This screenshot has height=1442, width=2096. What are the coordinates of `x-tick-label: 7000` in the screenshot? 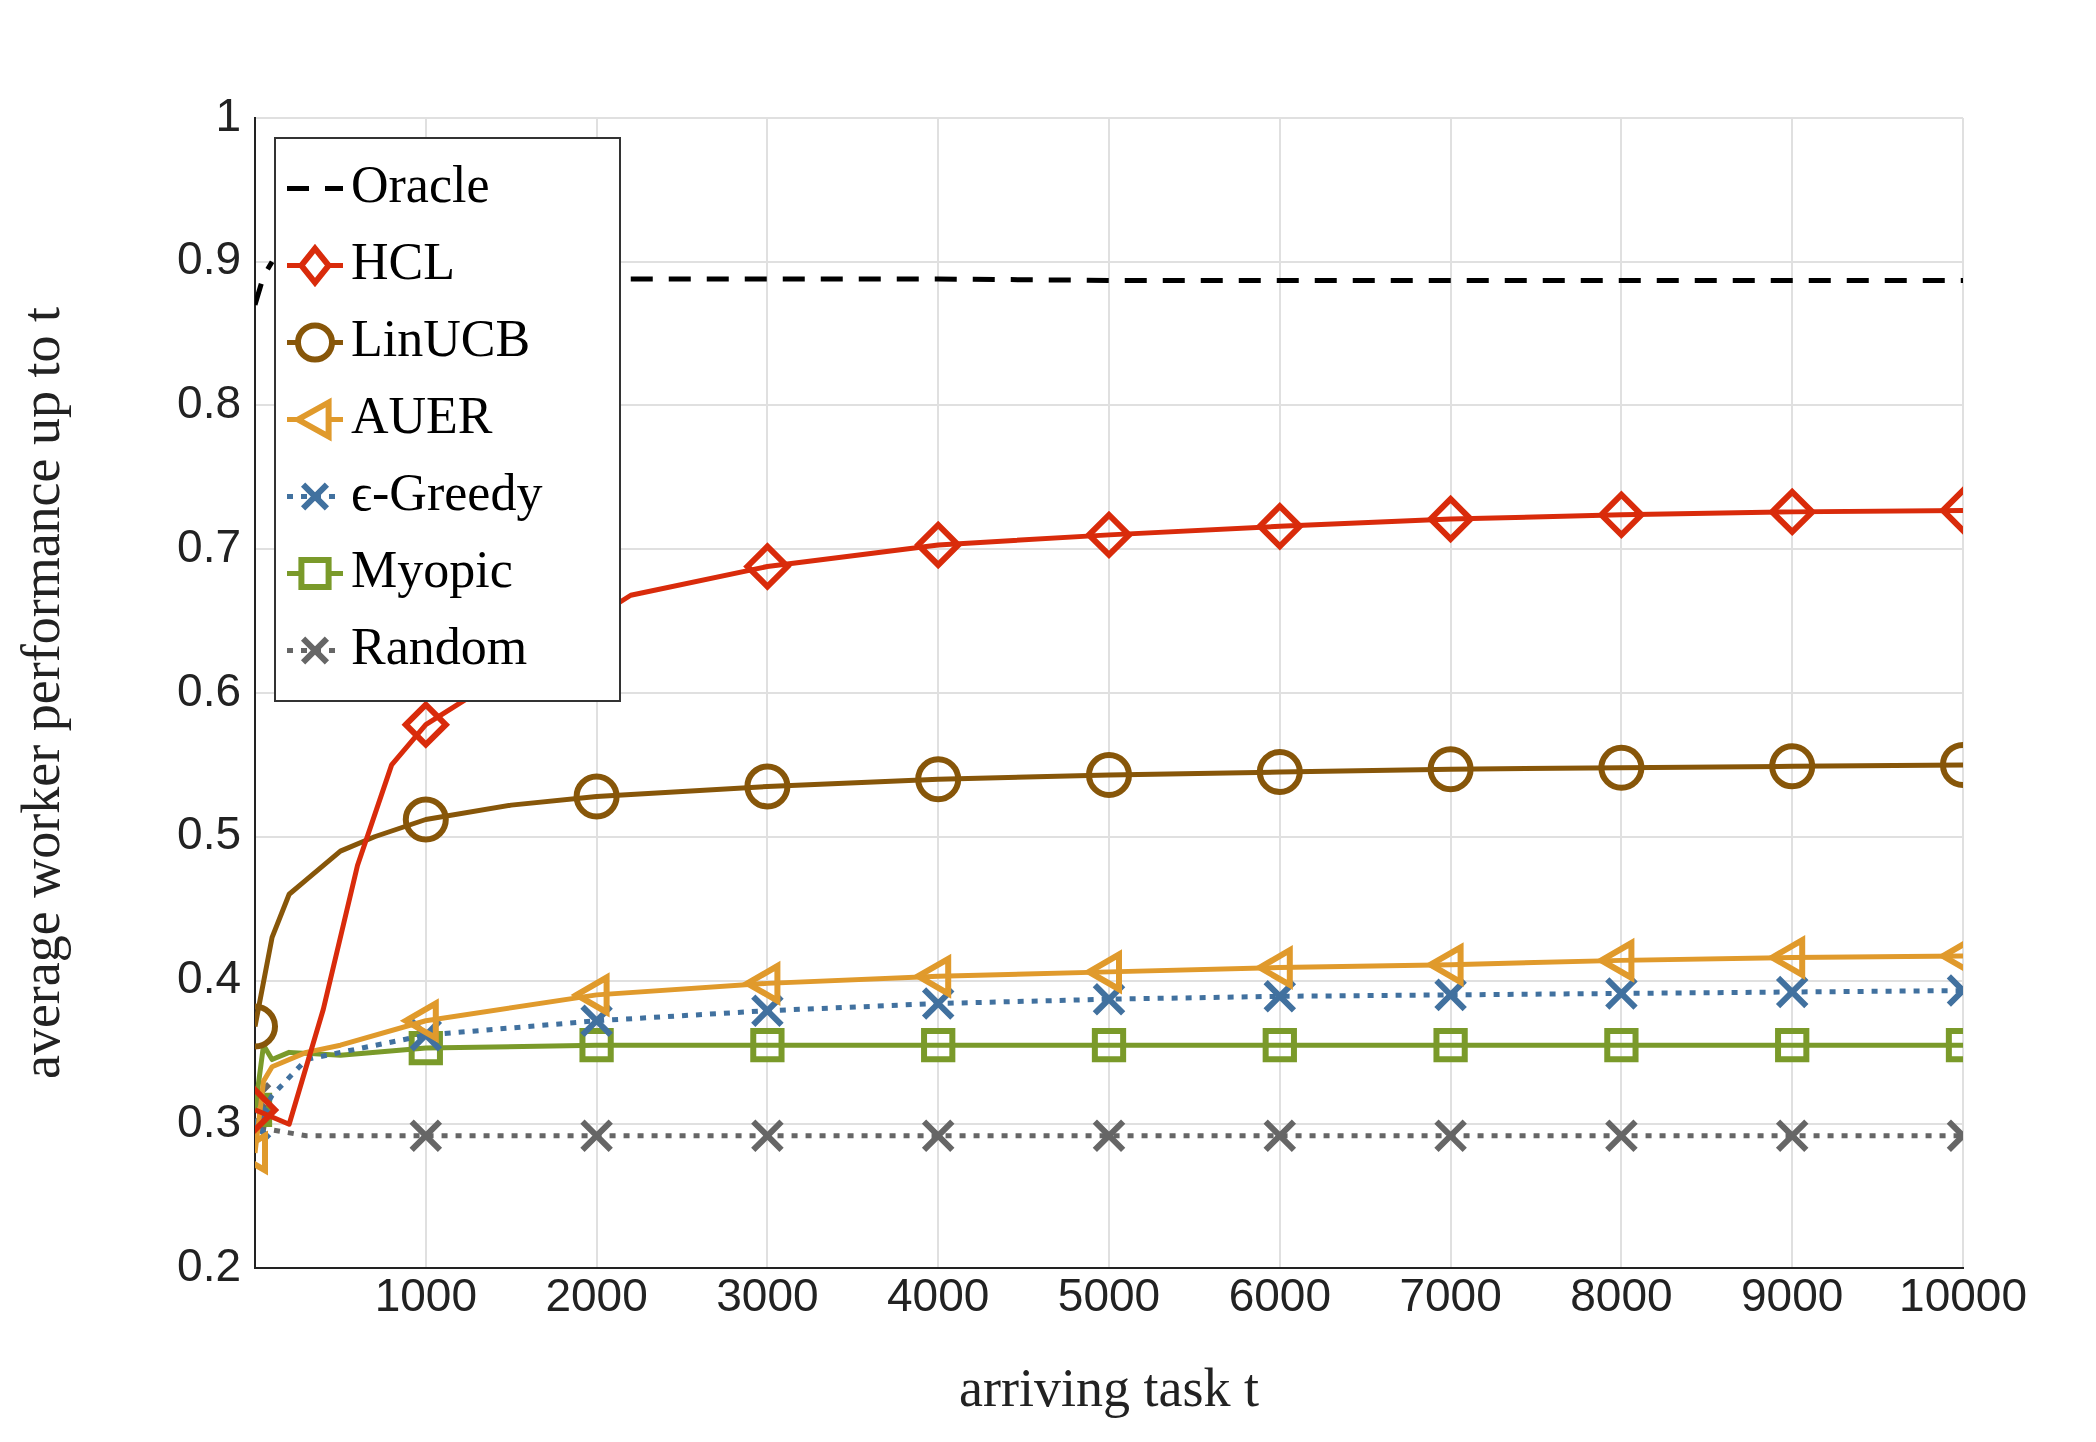 It's located at (1450, 1295).